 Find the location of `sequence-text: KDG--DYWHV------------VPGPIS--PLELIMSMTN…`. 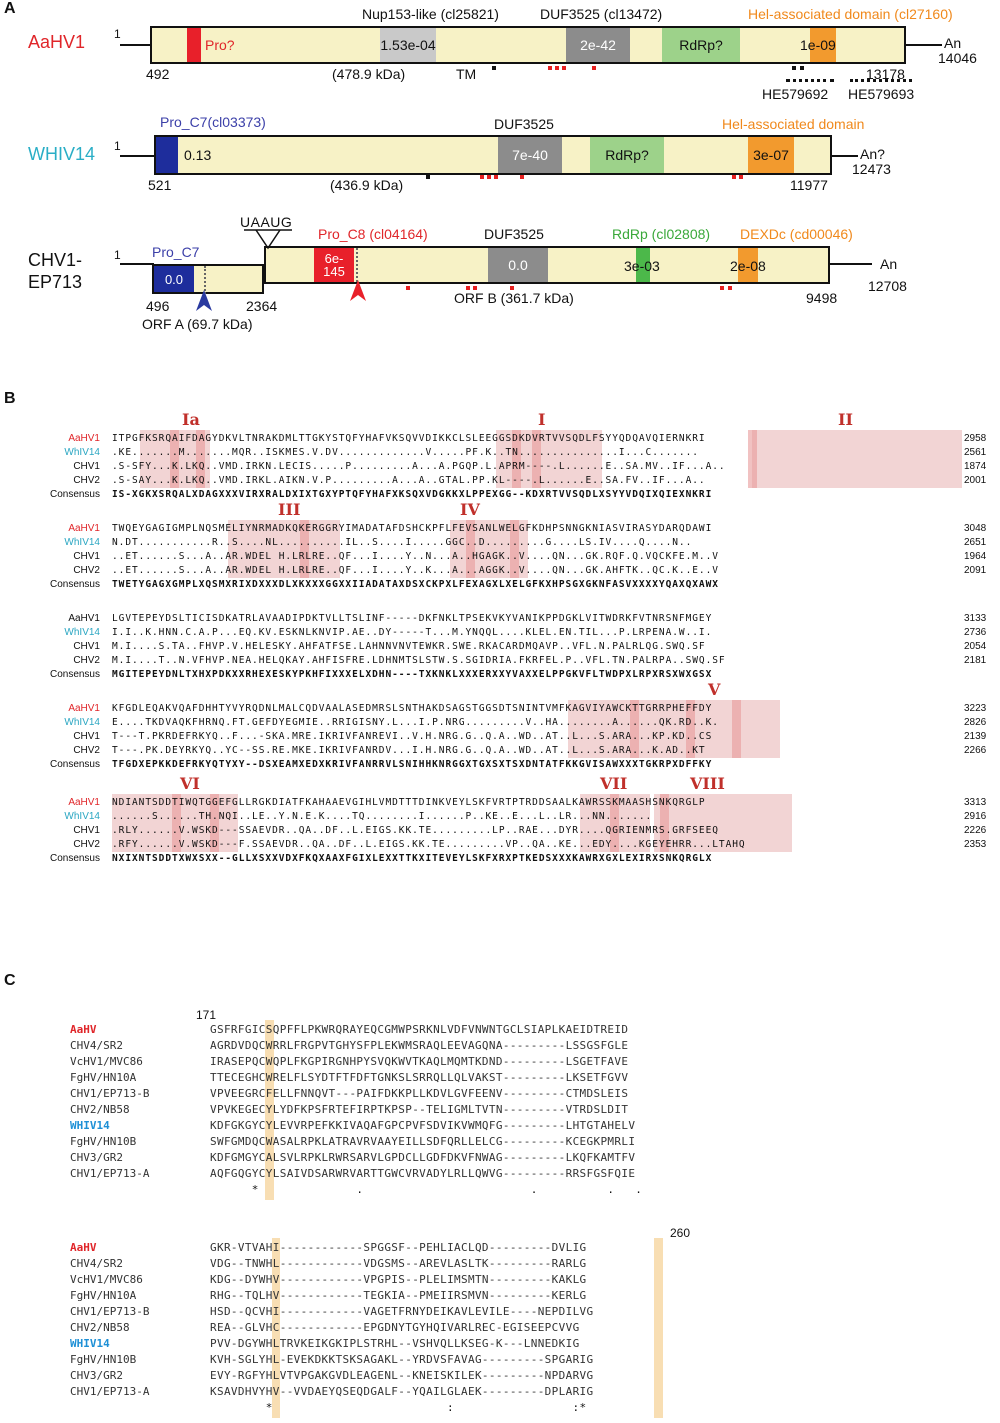

sequence-text: KDG--DYWHV------------VPGPIS--PLELIMSMTN… is located at coordinates (398, 1279).